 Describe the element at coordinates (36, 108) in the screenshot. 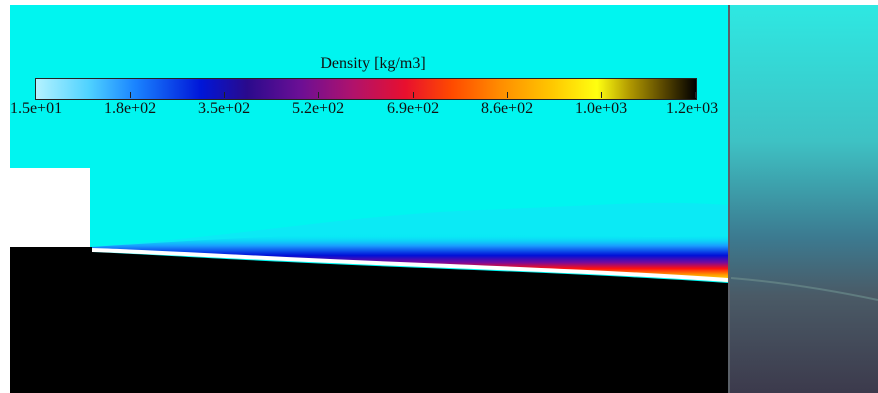

I see `colorbar-tick-label: 1.5e+01` at that location.